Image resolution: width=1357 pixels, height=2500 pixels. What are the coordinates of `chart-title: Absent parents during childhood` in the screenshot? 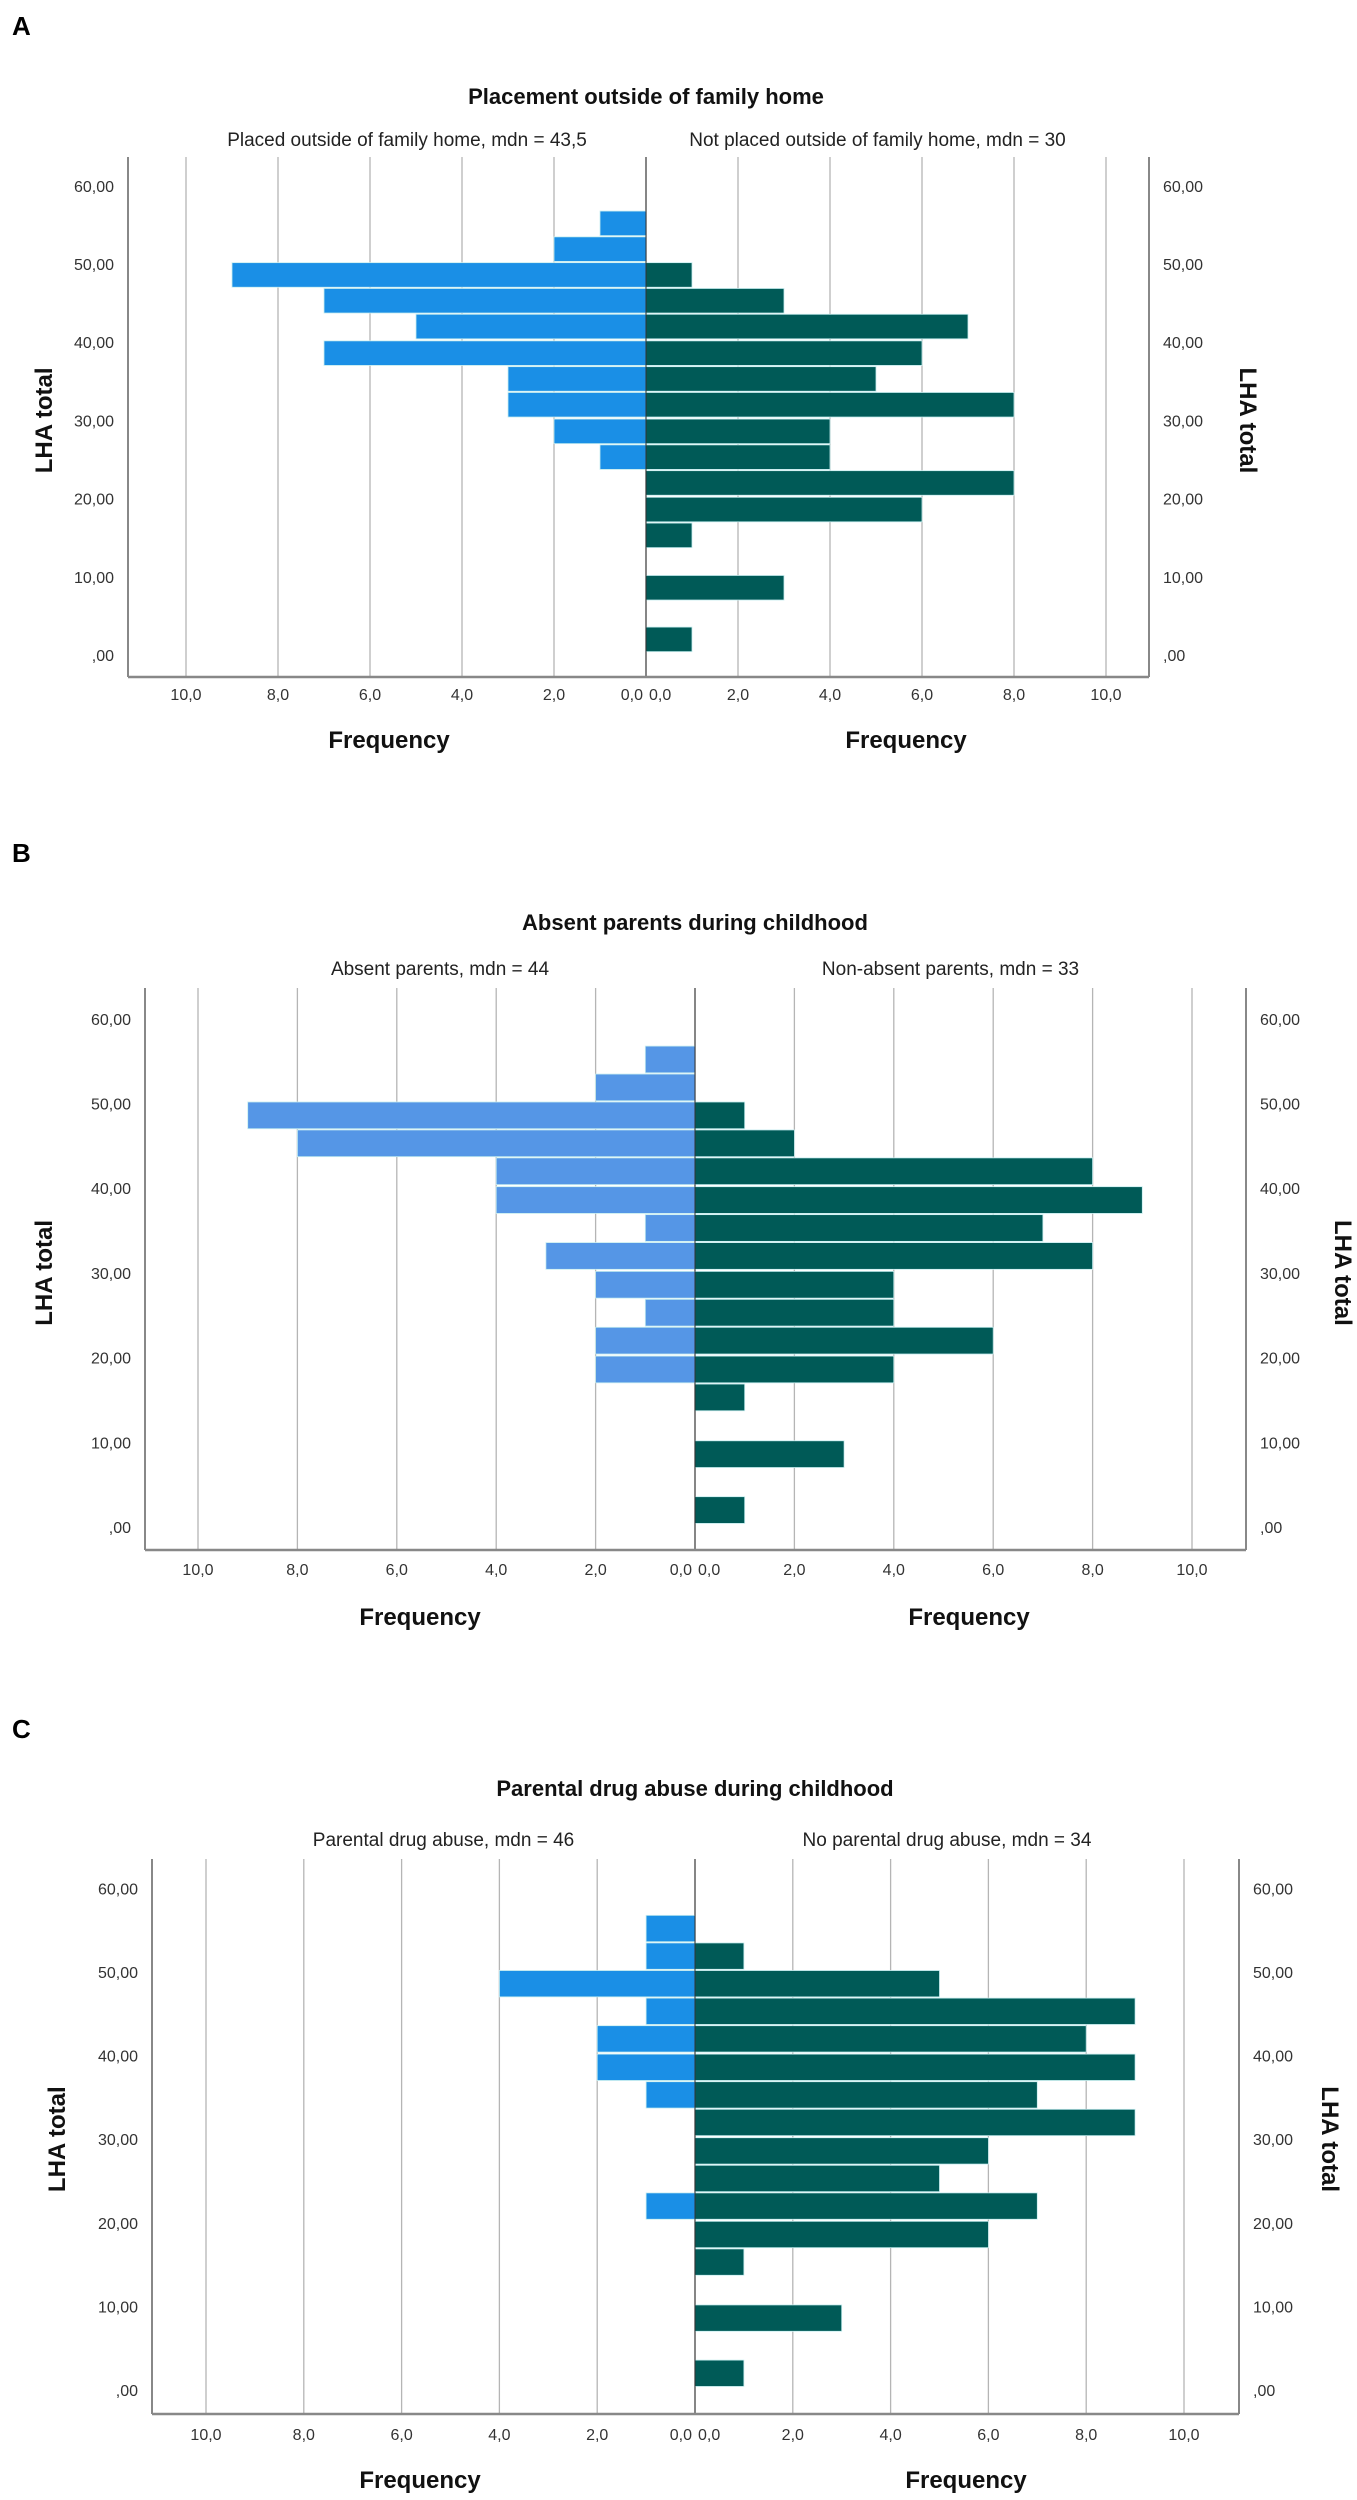 It's located at (695, 922).